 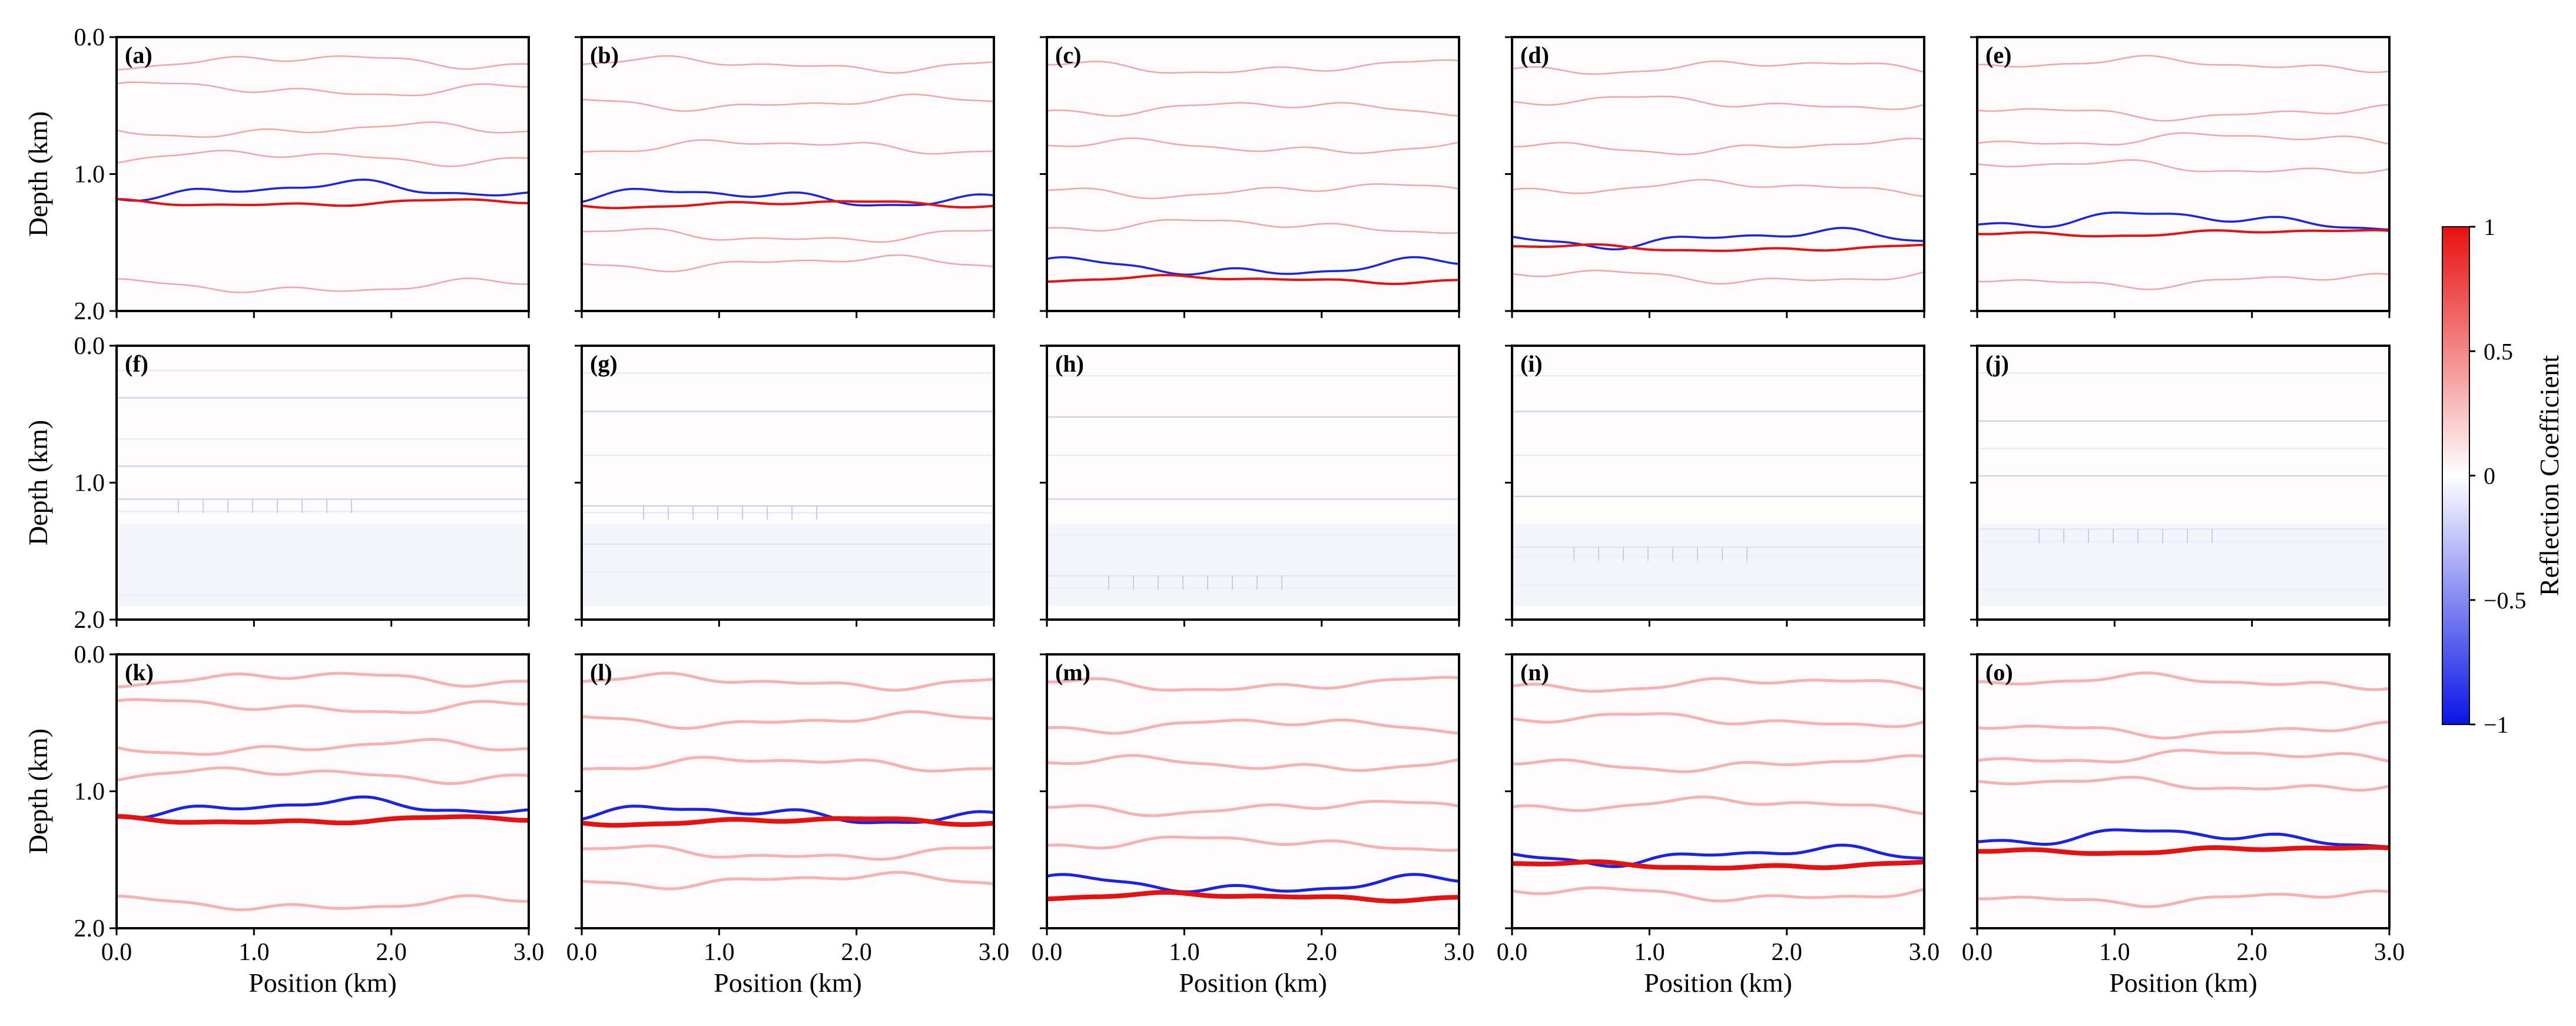 I want to click on panel-b: (b), so click(x=785, y=177).